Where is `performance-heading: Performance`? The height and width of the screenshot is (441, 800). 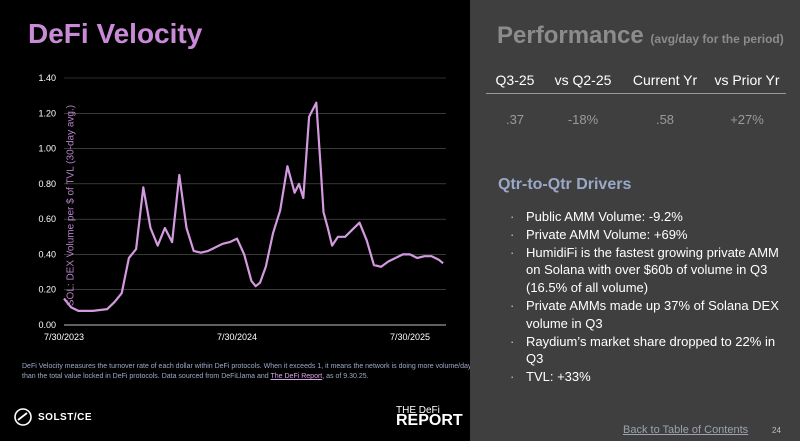 performance-heading: Performance is located at coordinates (570, 35).